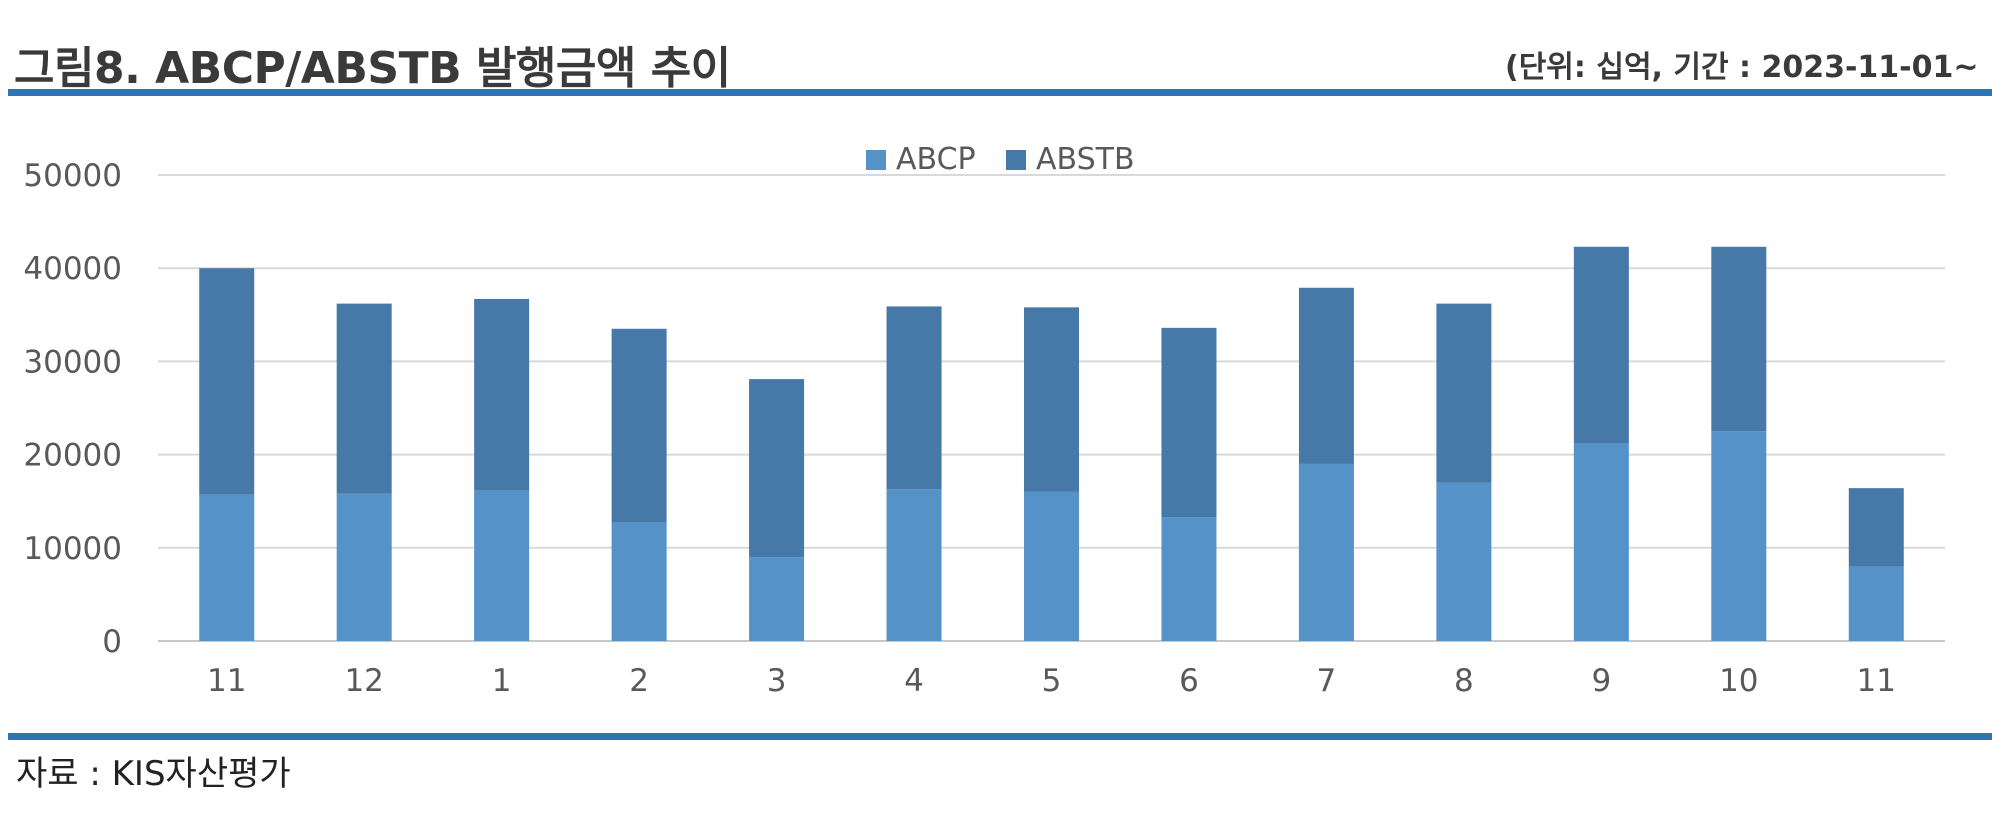 The height and width of the screenshot is (836, 1992). What do you see at coordinates (72, 176) in the screenshot?
I see `y-tick-label: 50000` at bounding box center [72, 176].